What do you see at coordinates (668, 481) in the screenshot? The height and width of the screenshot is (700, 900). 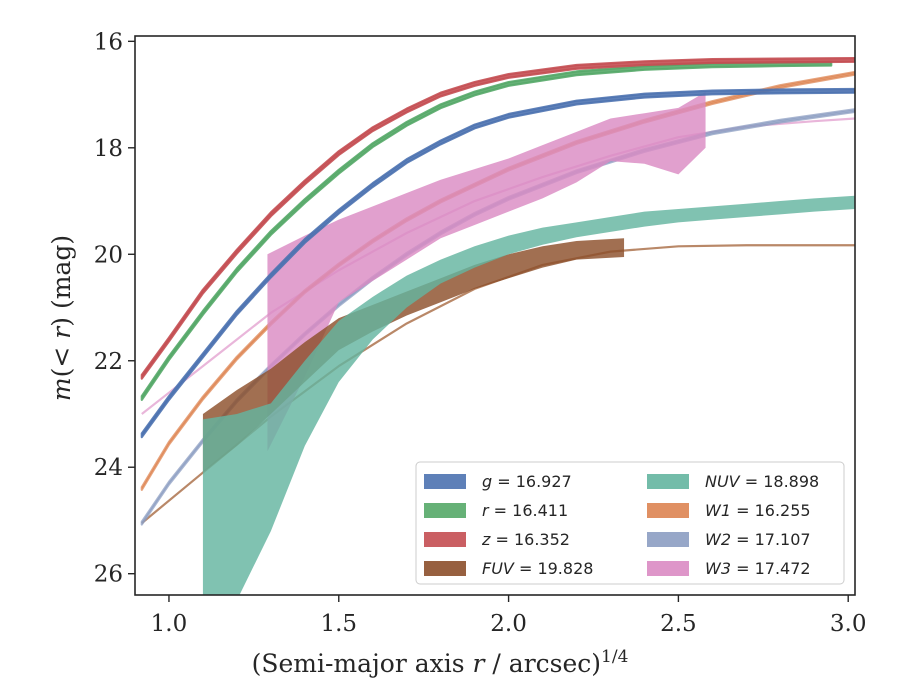 I see `legend-swatch-nuv` at bounding box center [668, 481].